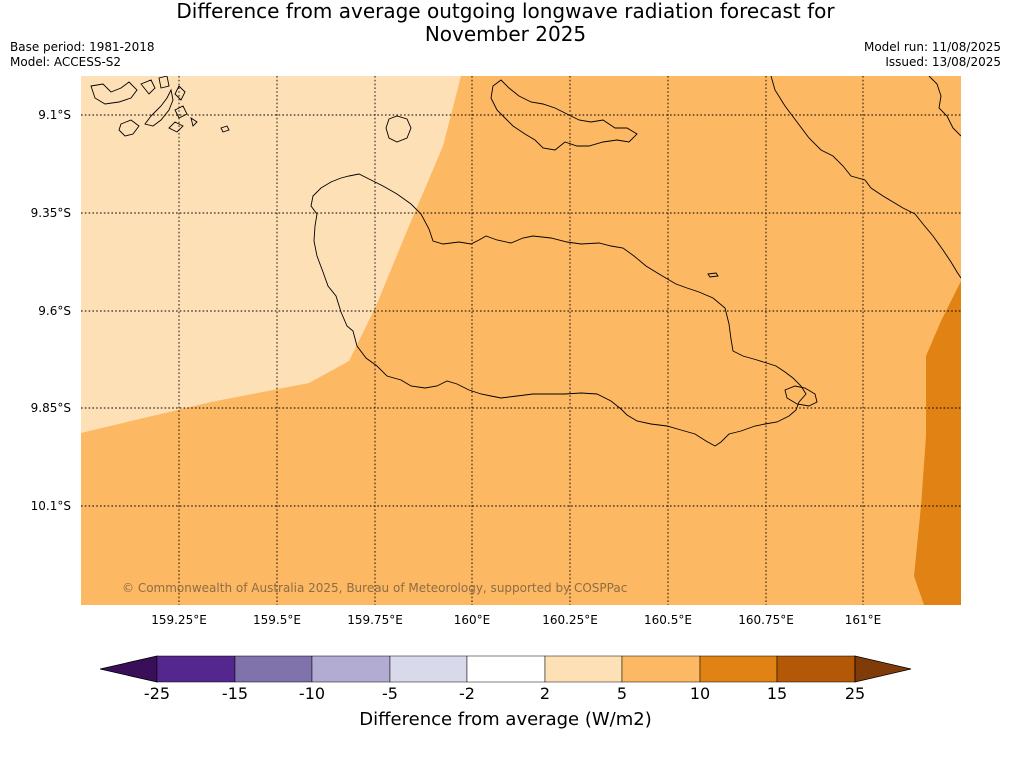 The image size is (1011, 758). Describe the element at coordinates (883, 669) in the screenshot. I see `colorbar-extend-high` at that location.